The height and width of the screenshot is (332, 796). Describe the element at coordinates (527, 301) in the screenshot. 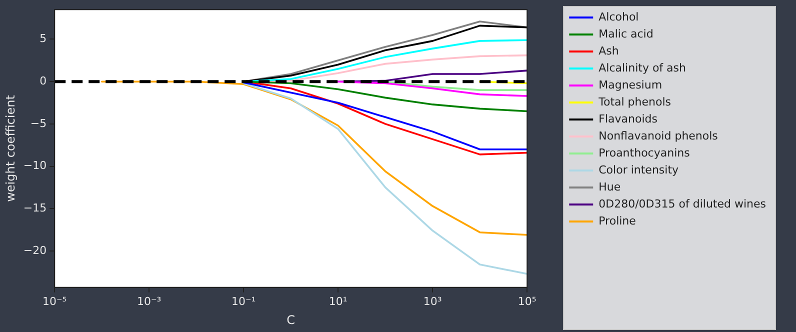

I see `x-tick-label: 10⁵` at that location.